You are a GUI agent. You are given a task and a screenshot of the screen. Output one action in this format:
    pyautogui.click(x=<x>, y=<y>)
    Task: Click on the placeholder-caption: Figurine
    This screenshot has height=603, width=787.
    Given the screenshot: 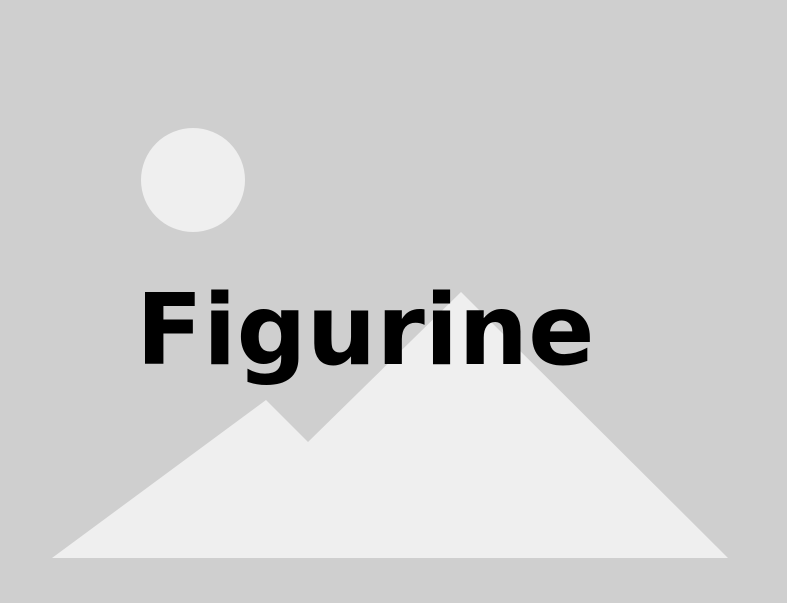 What is the action you would take?
    pyautogui.click(x=365, y=331)
    